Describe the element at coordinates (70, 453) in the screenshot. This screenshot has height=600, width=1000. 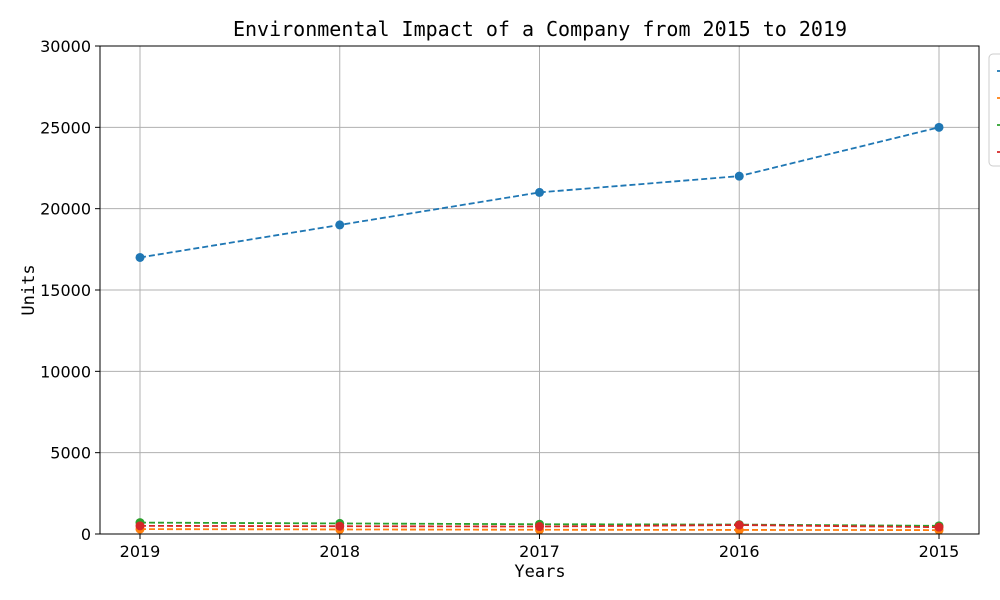
I see `y-tick-label: 5000` at that location.